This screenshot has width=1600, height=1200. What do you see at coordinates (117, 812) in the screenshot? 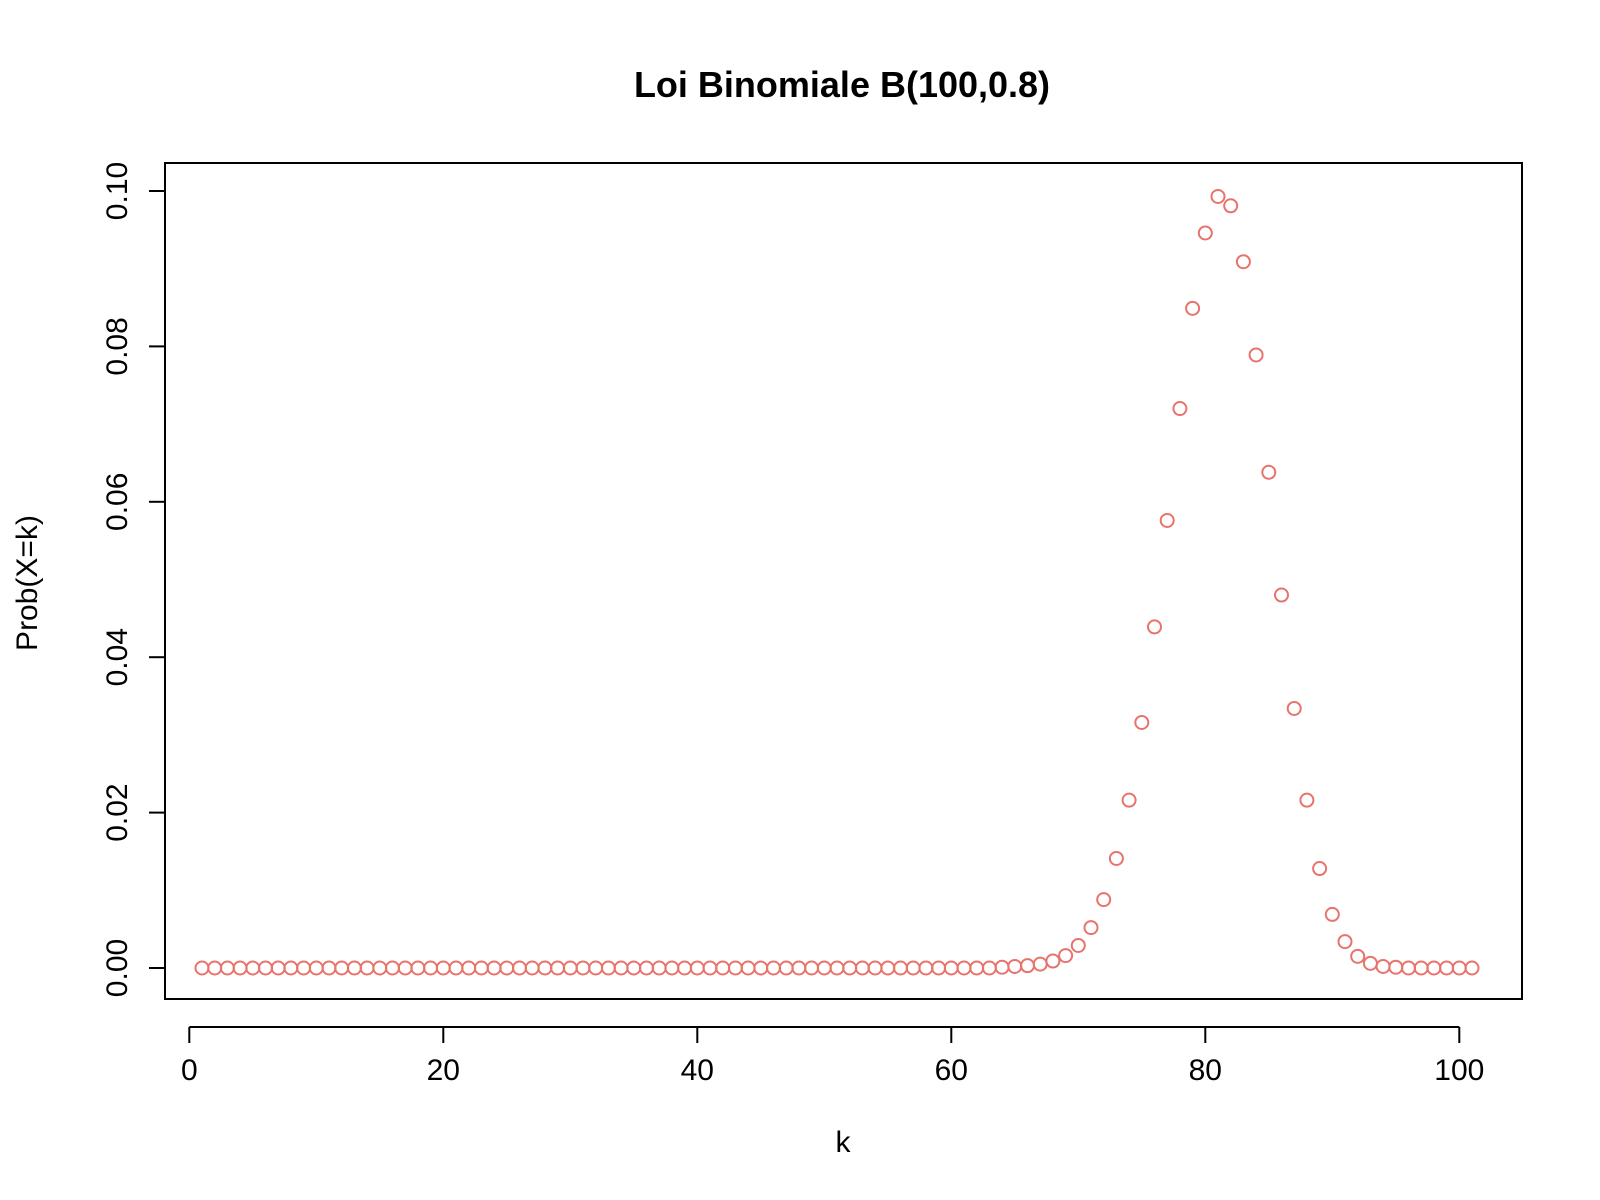
I see `y-tick-label: 0.02` at bounding box center [117, 812].